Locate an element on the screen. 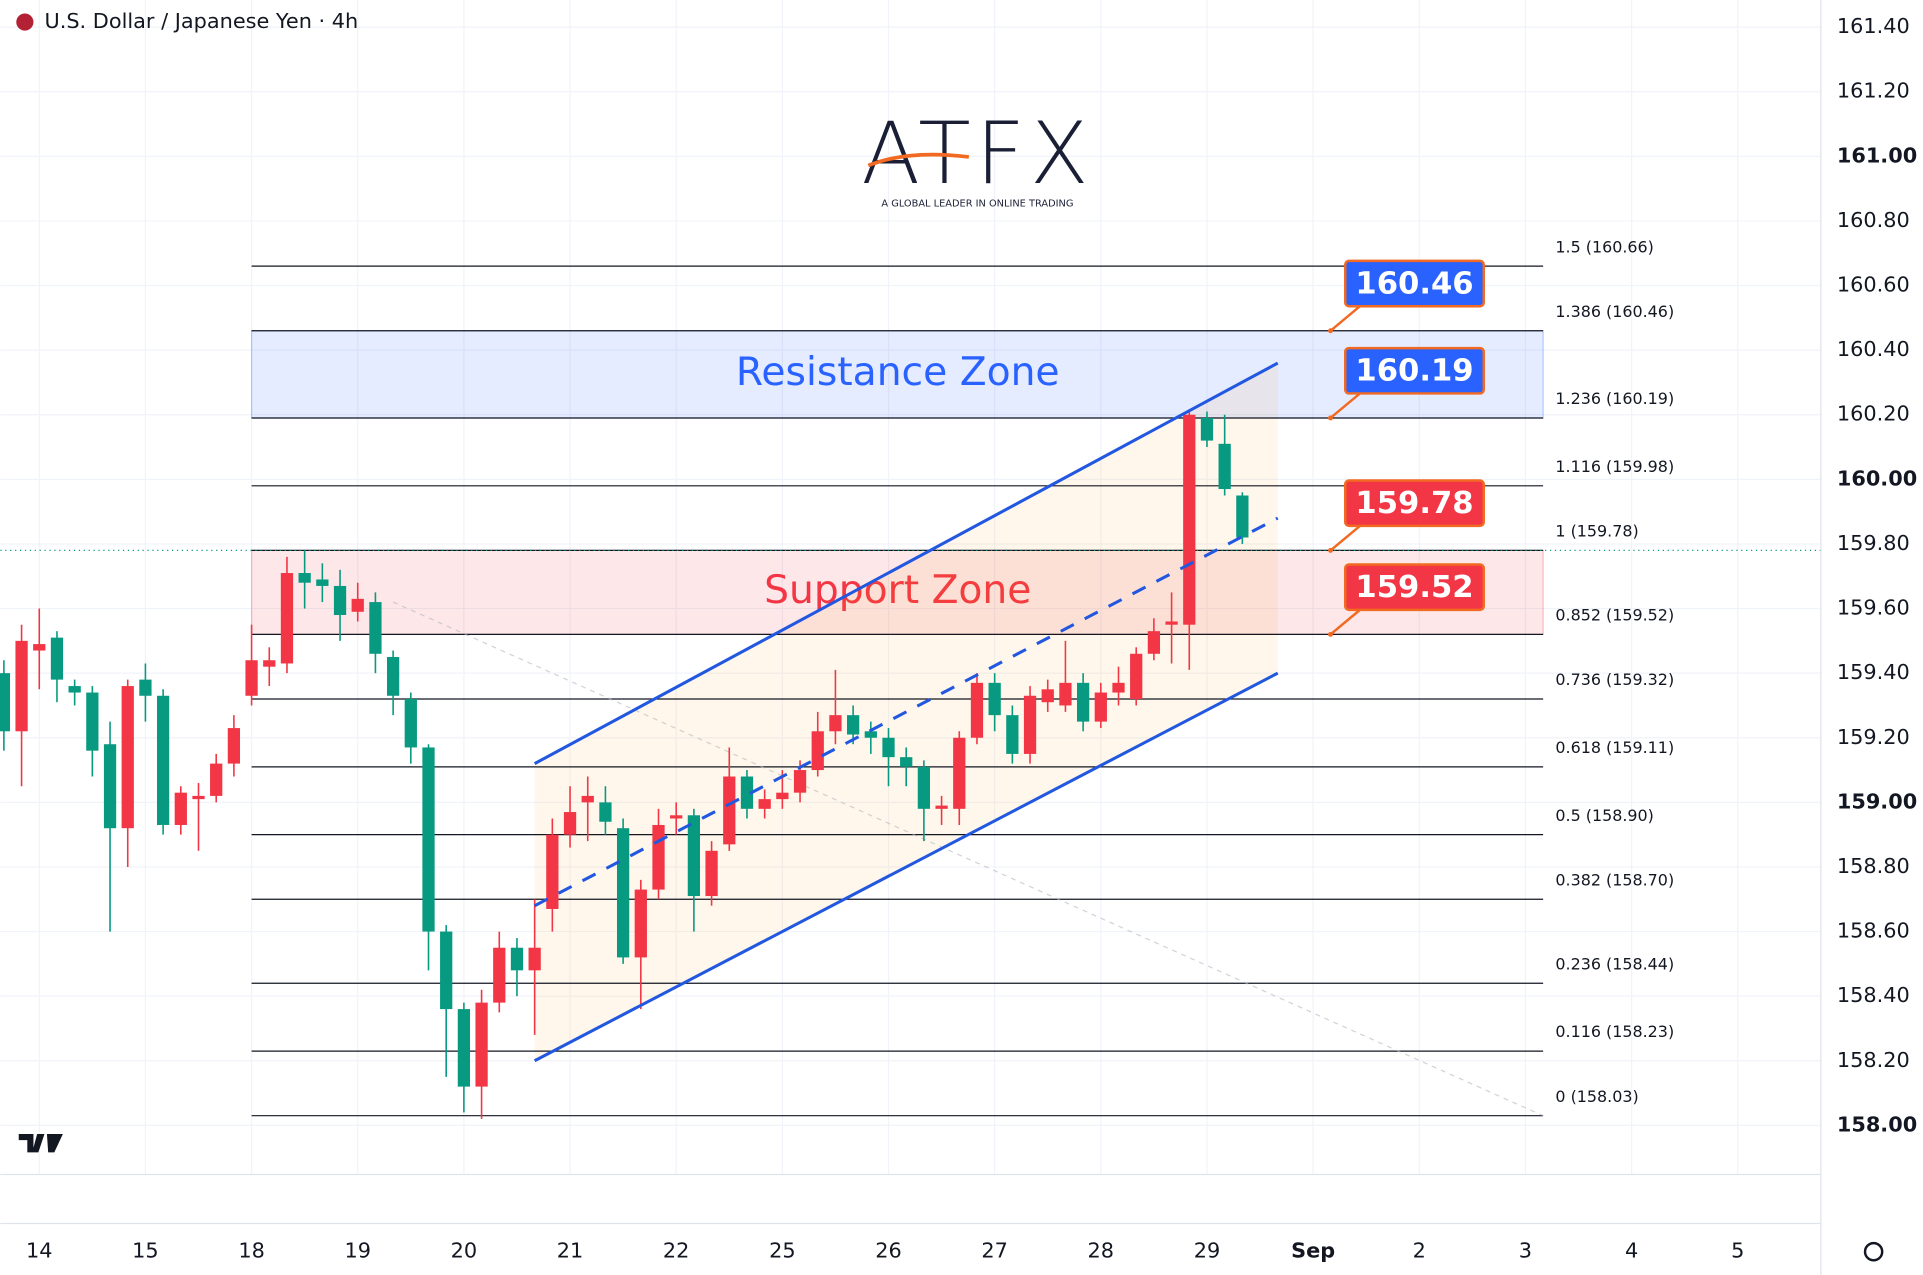  x-tick-label: 22 is located at coordinates (676, 1251).